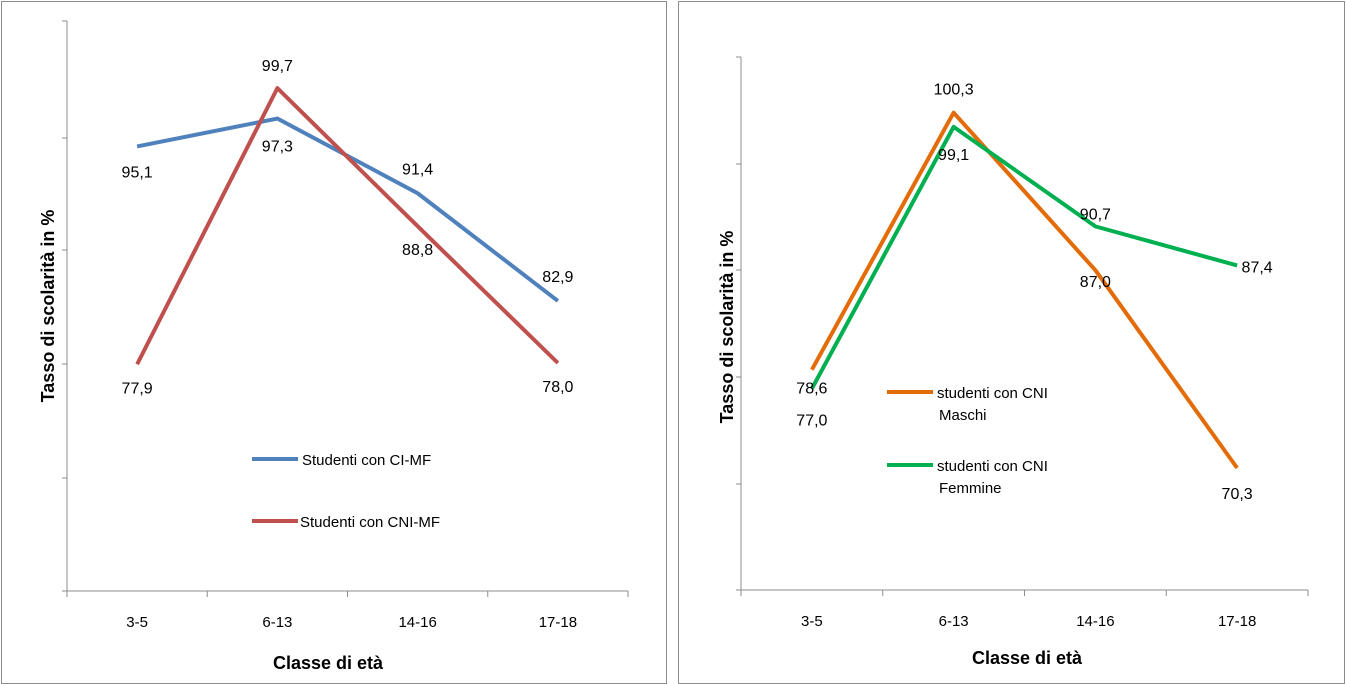  Describe the element at coordinates (557, 277) in the screenshot. I see `data-label: 82,9` at that location.